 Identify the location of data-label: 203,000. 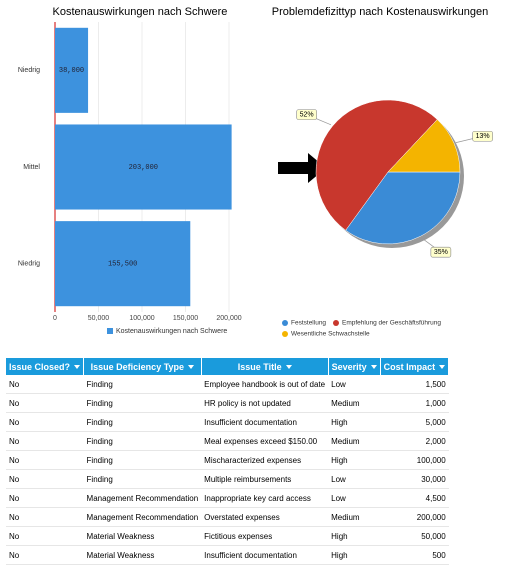
(143, 168).